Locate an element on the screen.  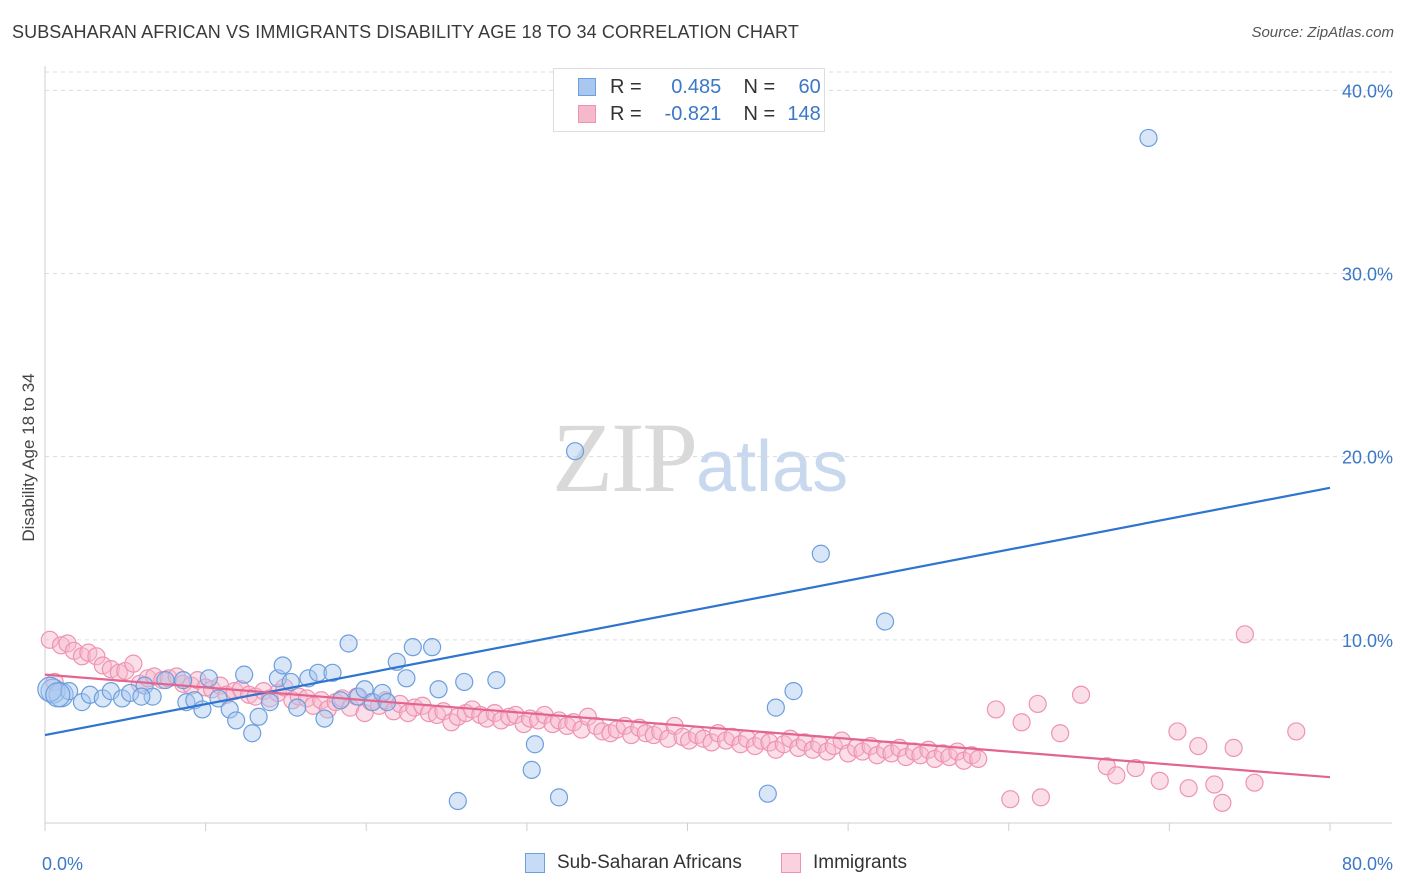
legend-r-value: -0.821 is located at coordinates (693, 113).